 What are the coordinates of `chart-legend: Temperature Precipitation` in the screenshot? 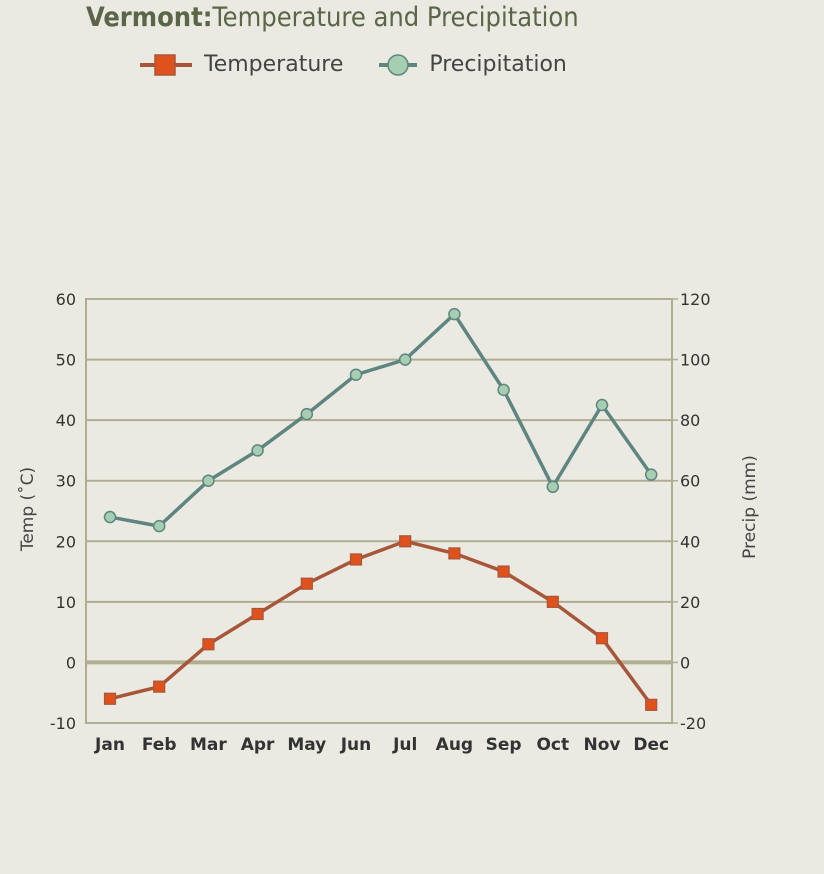 It's located at (352, 64).